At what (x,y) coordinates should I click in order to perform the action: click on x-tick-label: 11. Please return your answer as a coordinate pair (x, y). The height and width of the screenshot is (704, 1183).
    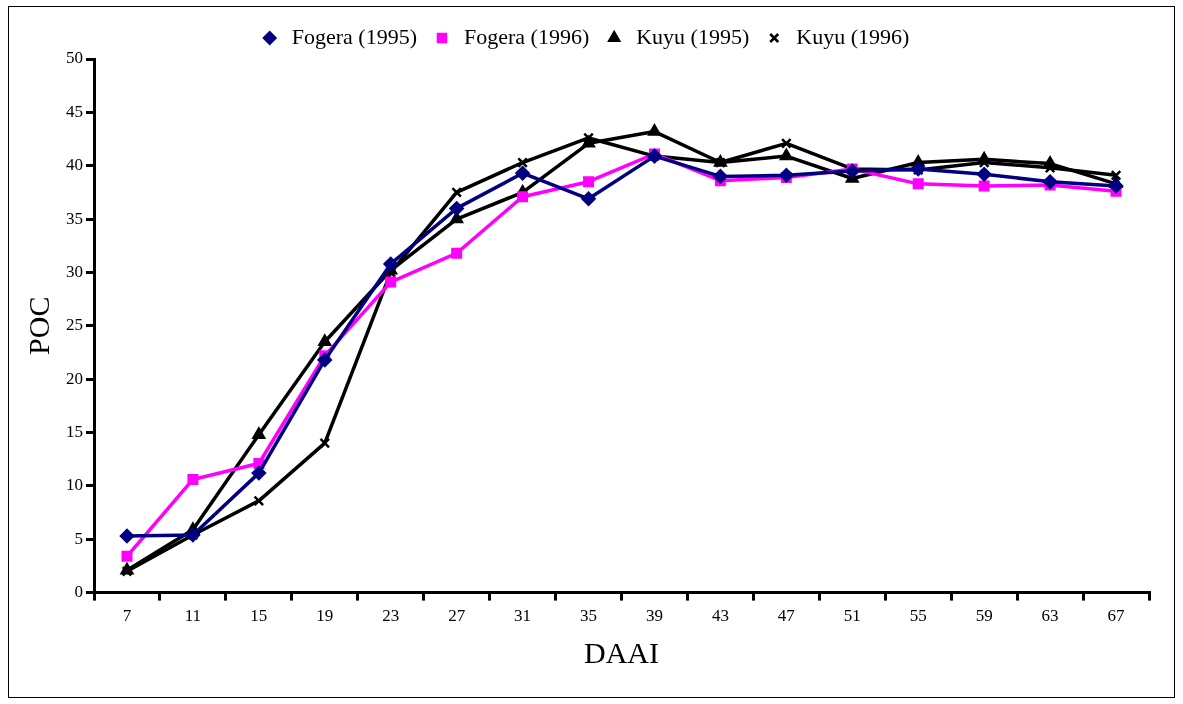
    Looking at the image, I should click on (193, 616).